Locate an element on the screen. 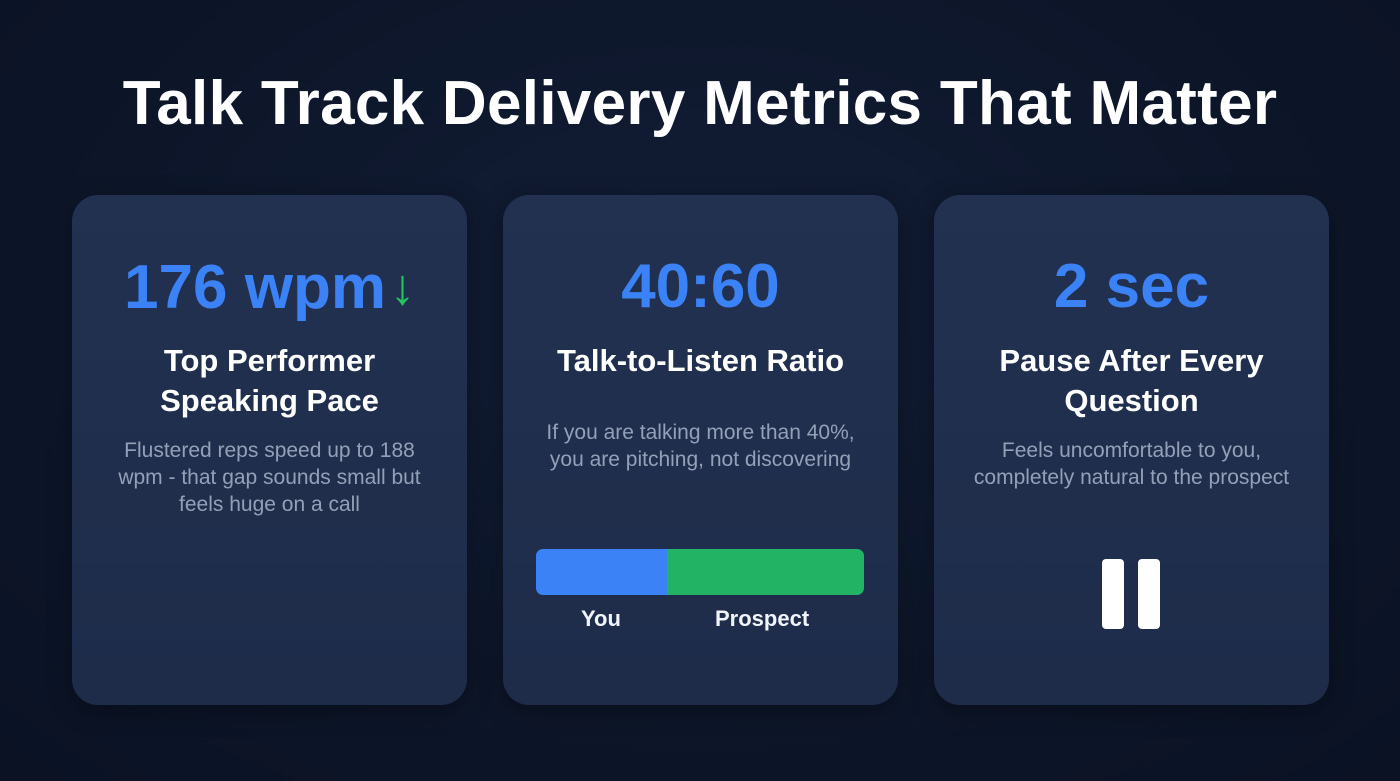 This screenshot has height=781, width=1400. metric-label: Pause After Every Question is located at coordinates (1131, 380).